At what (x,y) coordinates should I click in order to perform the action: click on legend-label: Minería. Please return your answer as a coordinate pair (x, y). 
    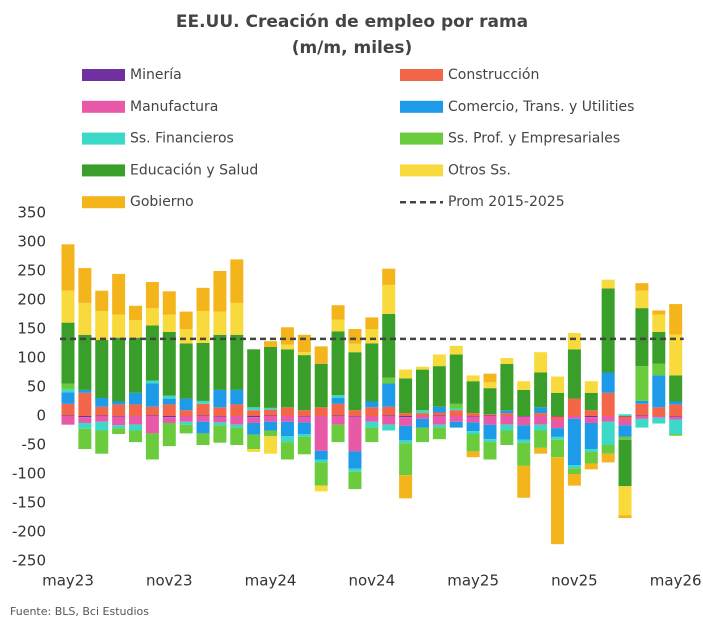
    Looking at the image, I should click on (156, 75).